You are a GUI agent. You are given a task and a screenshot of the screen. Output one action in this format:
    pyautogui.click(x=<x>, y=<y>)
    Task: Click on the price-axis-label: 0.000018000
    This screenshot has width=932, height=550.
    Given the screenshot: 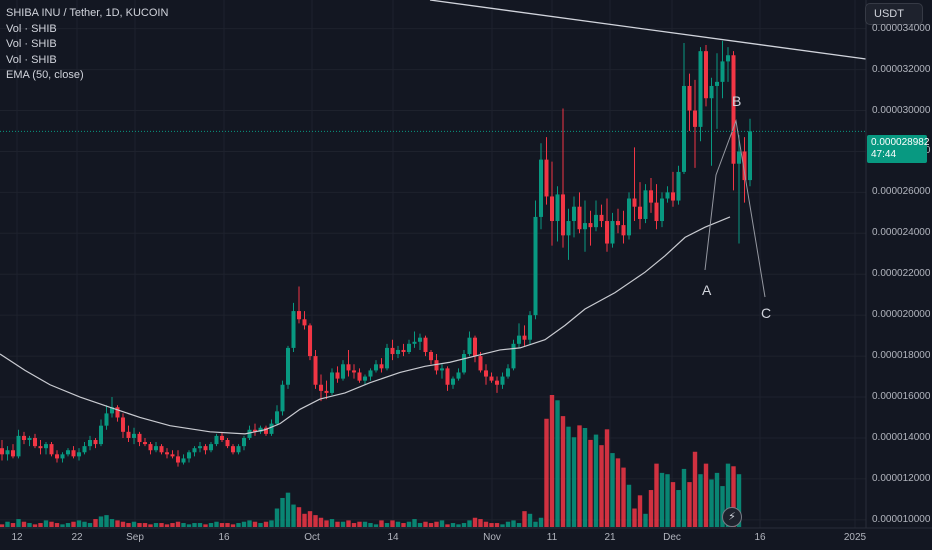 What is the action you would take?
    pyautogui.click(x=901, y=356)
    